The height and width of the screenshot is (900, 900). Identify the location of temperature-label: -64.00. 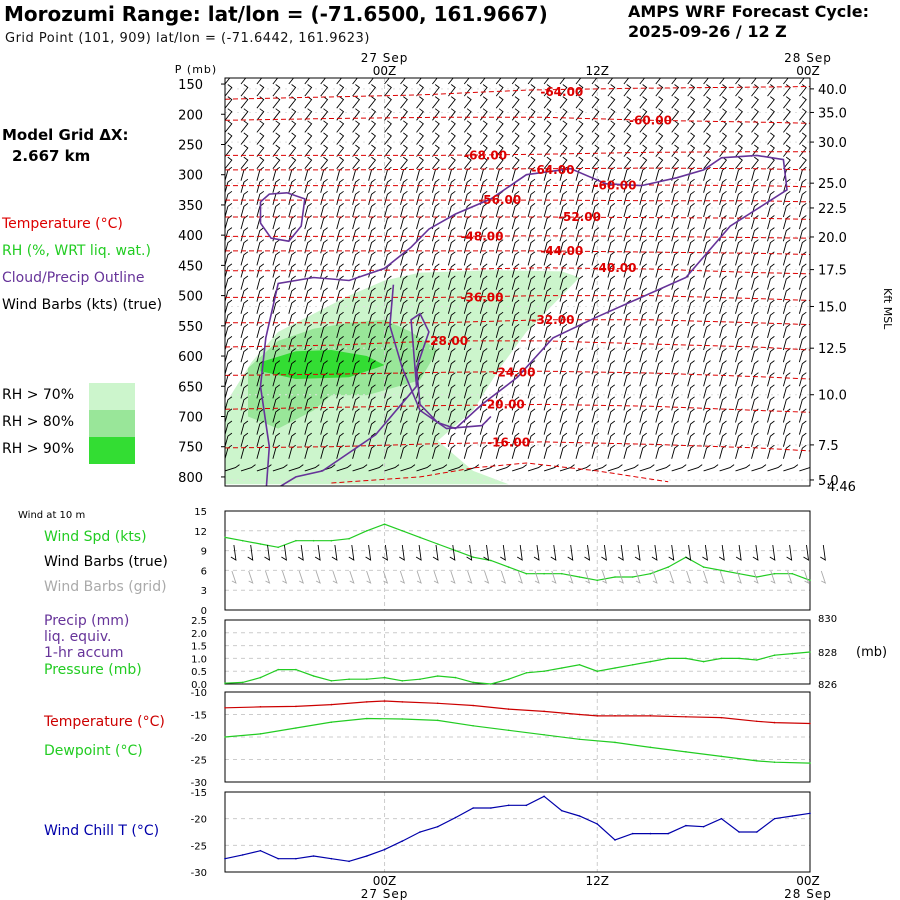
(561, 92).